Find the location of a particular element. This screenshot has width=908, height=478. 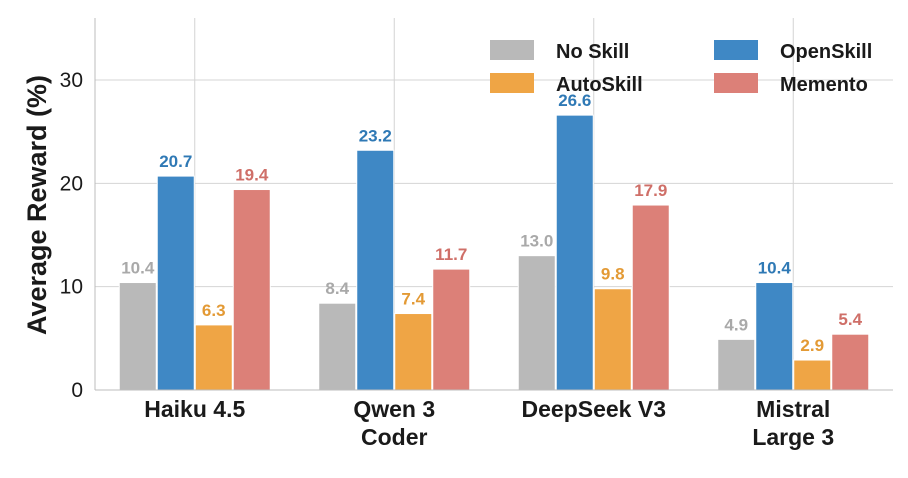

x-tick-label: DeepSeek V3 is located at coordinates (594, 409).